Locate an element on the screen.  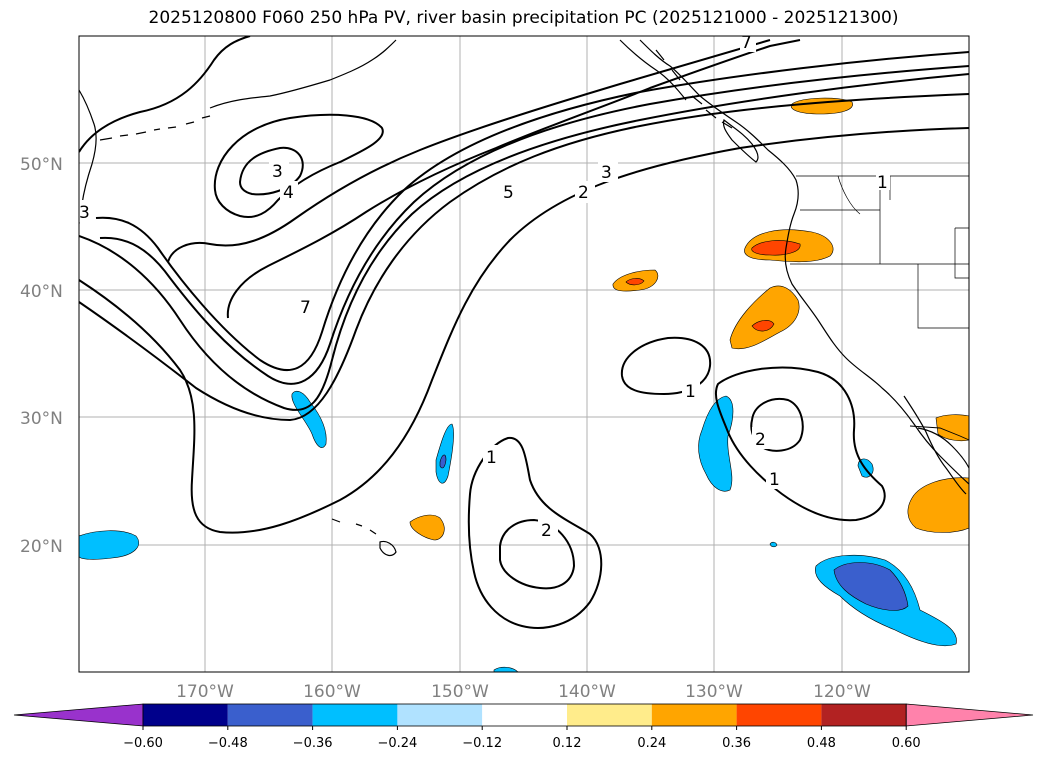
pv-contour-west-loop is located at coordinates (165, 94).